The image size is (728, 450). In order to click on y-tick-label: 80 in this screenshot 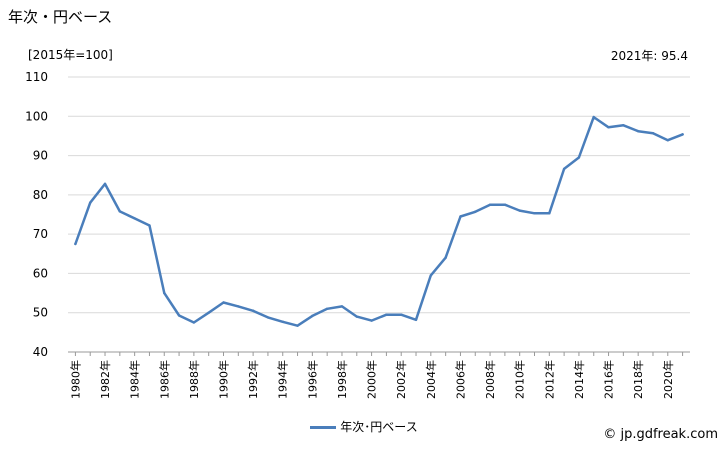, I will do `click(40, 195)`.